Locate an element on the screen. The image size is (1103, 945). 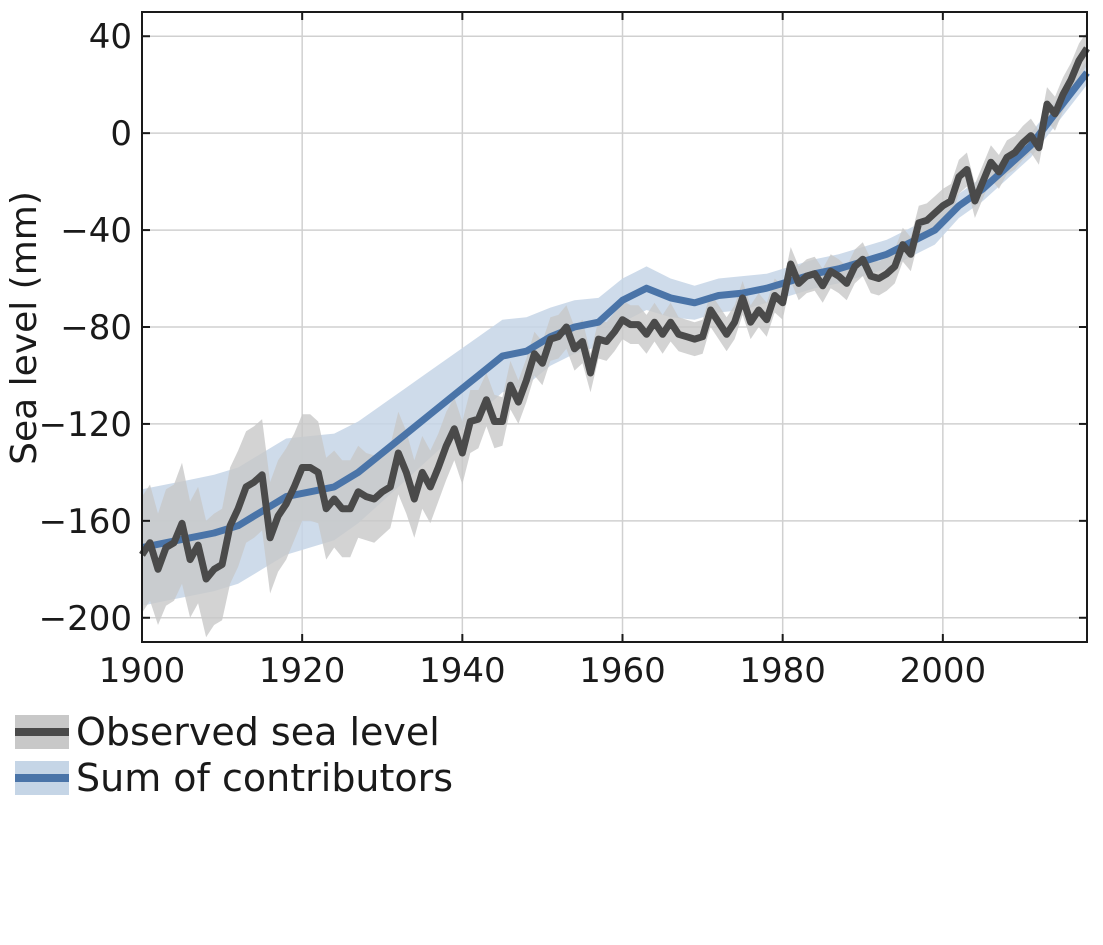
legend-label: Observed sea level is located at coordinates (258, 732).